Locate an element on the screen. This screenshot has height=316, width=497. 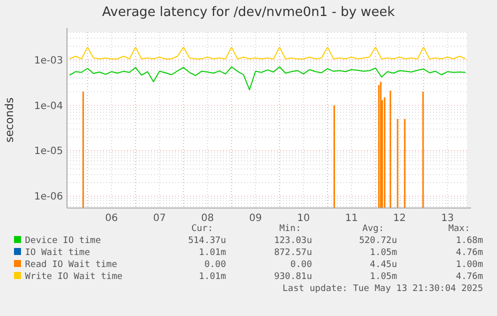
legend-label: Device IO time is located at coordinates (63, 241).